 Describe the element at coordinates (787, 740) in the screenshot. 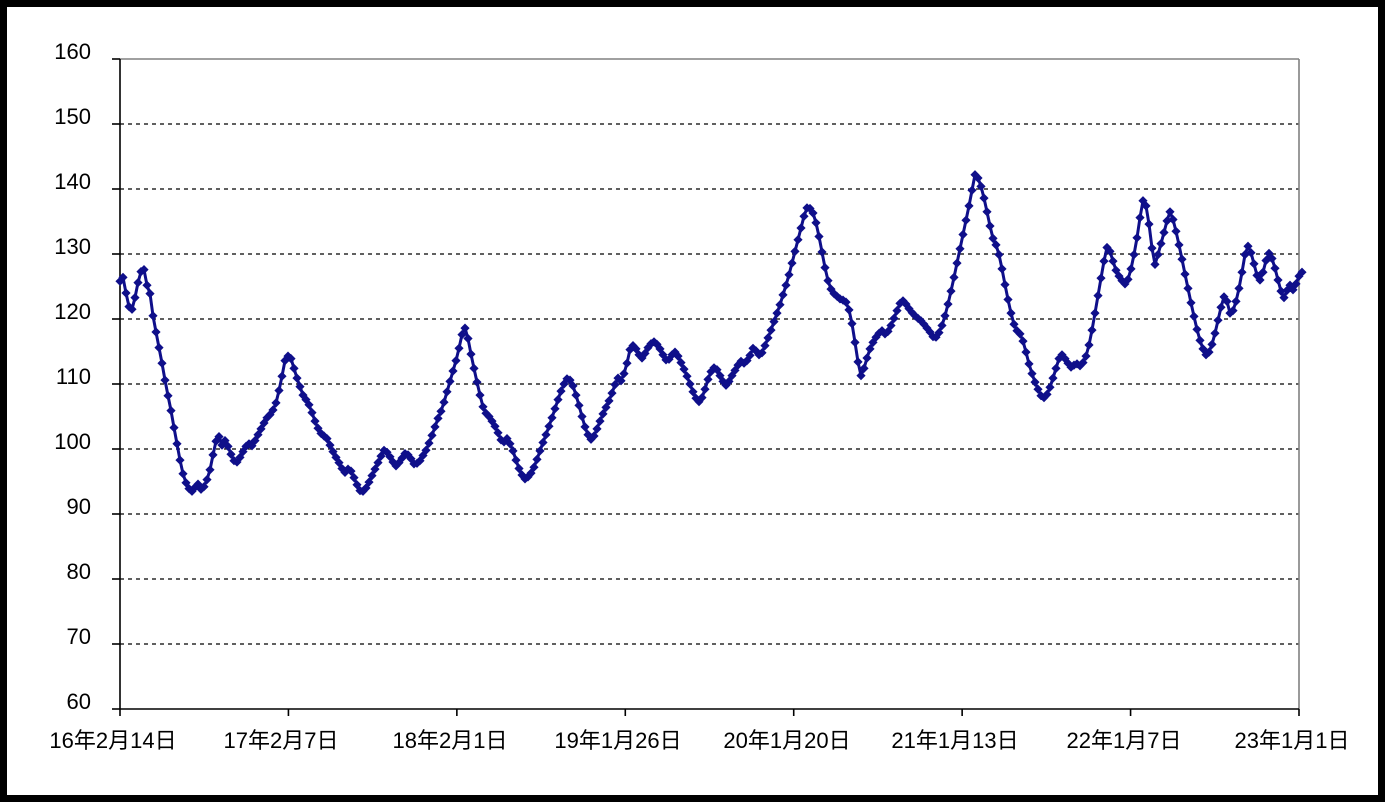

I see `x-axis-label: 20年1月20日` at that location.